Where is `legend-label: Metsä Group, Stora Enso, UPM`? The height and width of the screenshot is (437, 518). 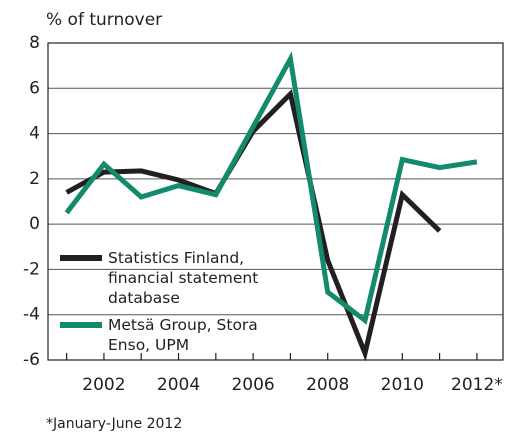 legend-label: Metsä Group, Stora Enso, UPM is located at coordinates (183, 335).